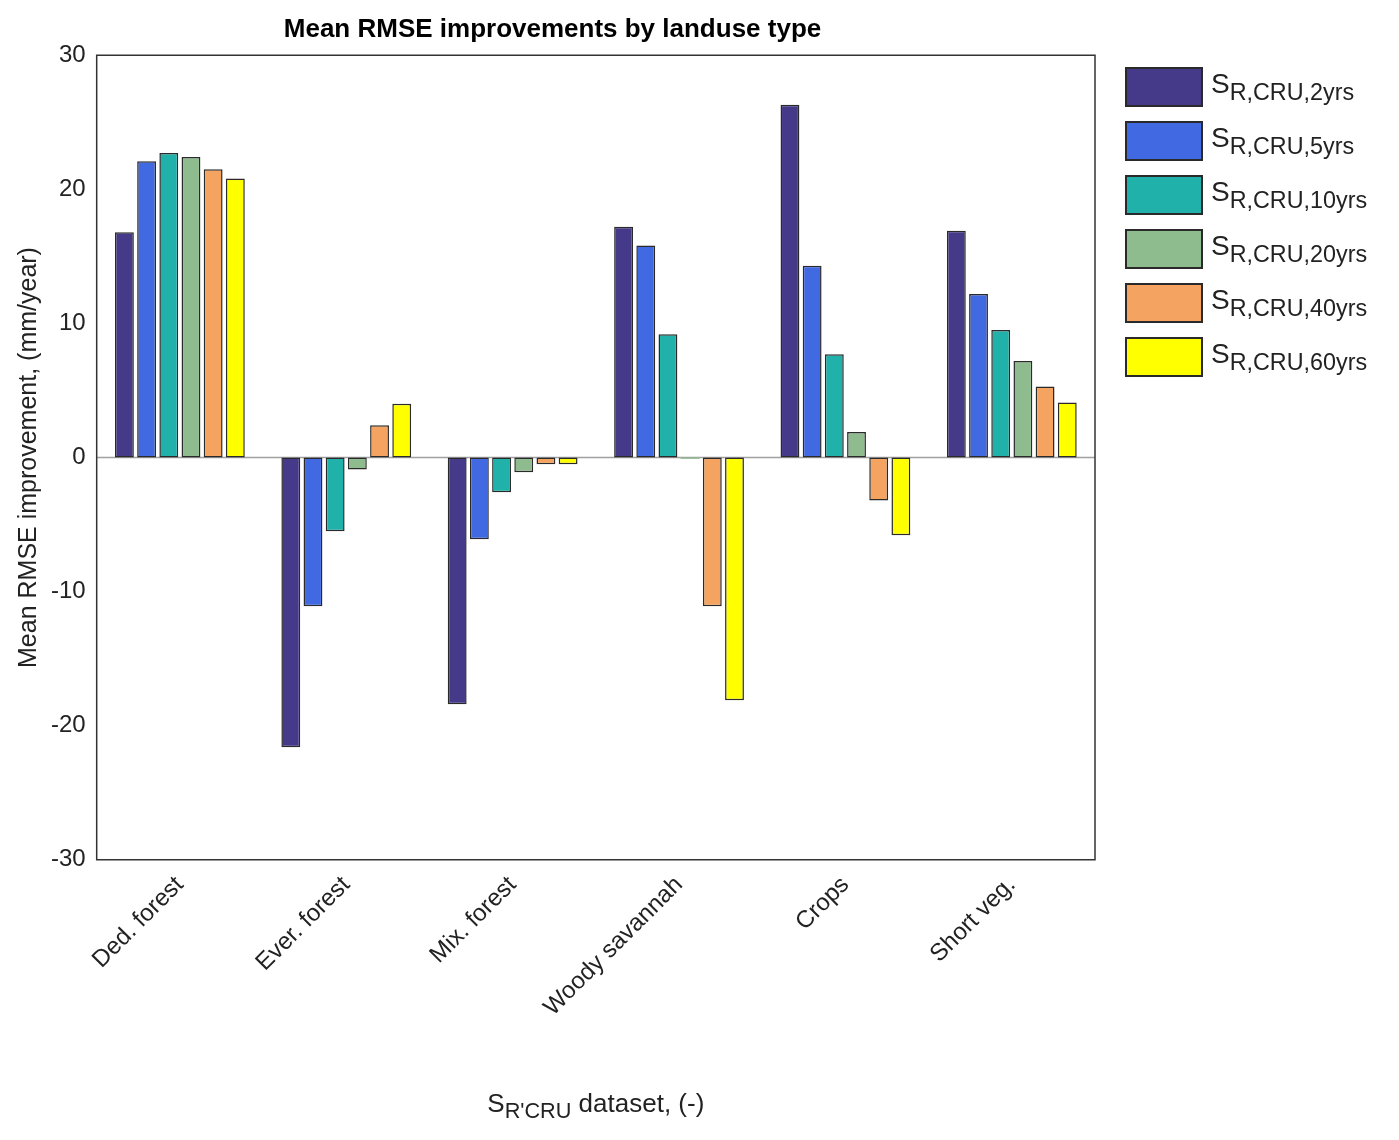 The width and height of the screenshot is (1399, 1140). I want to click on y-tick-label: 30, so click(72, 53).